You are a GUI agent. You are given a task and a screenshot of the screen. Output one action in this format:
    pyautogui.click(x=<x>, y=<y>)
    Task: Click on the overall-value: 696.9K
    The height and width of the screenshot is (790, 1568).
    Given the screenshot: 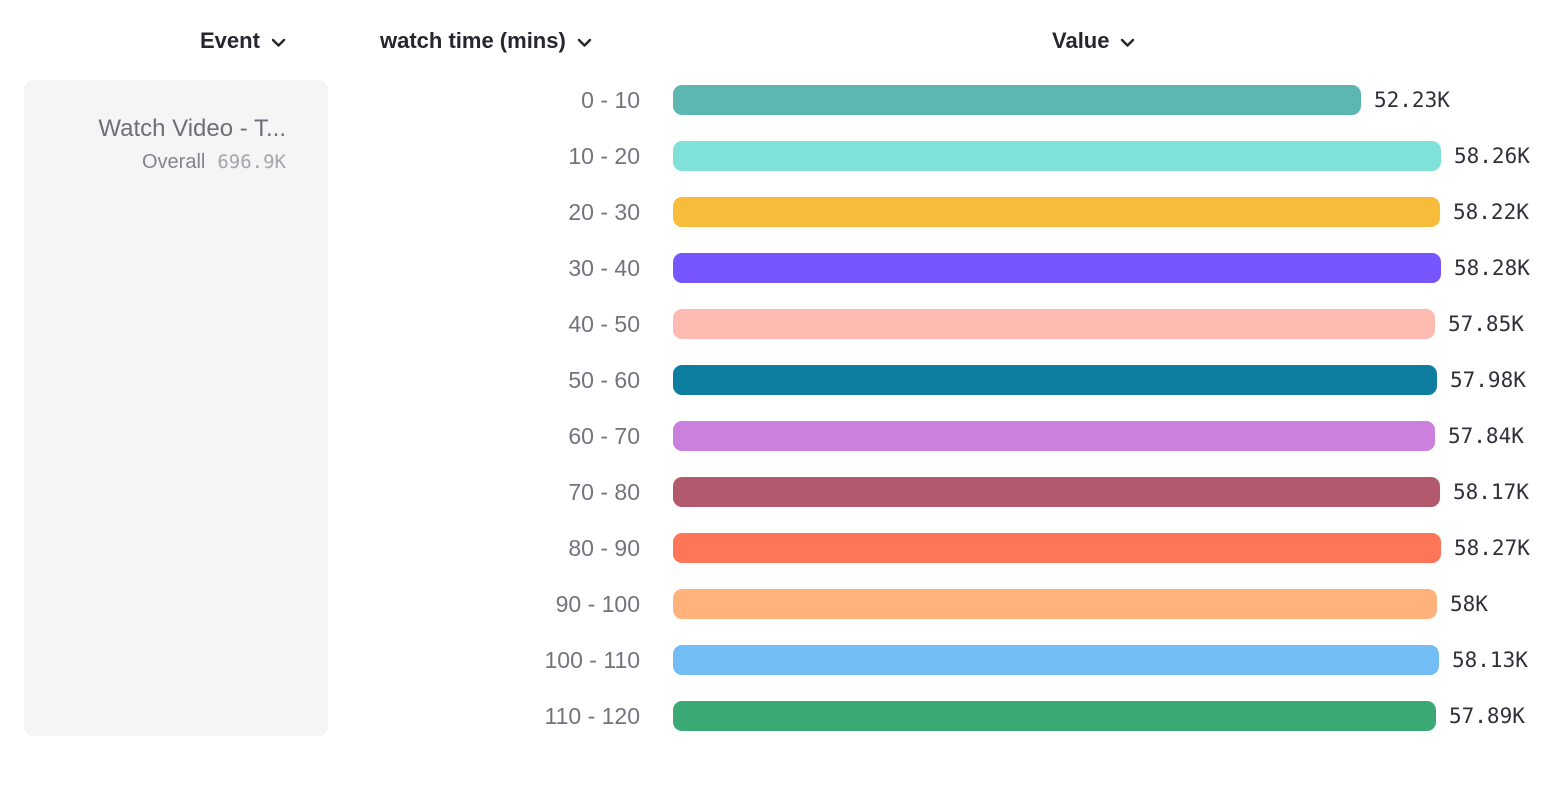 What is the action you would take?
    pyautogui.click(x=251, y=162)
    